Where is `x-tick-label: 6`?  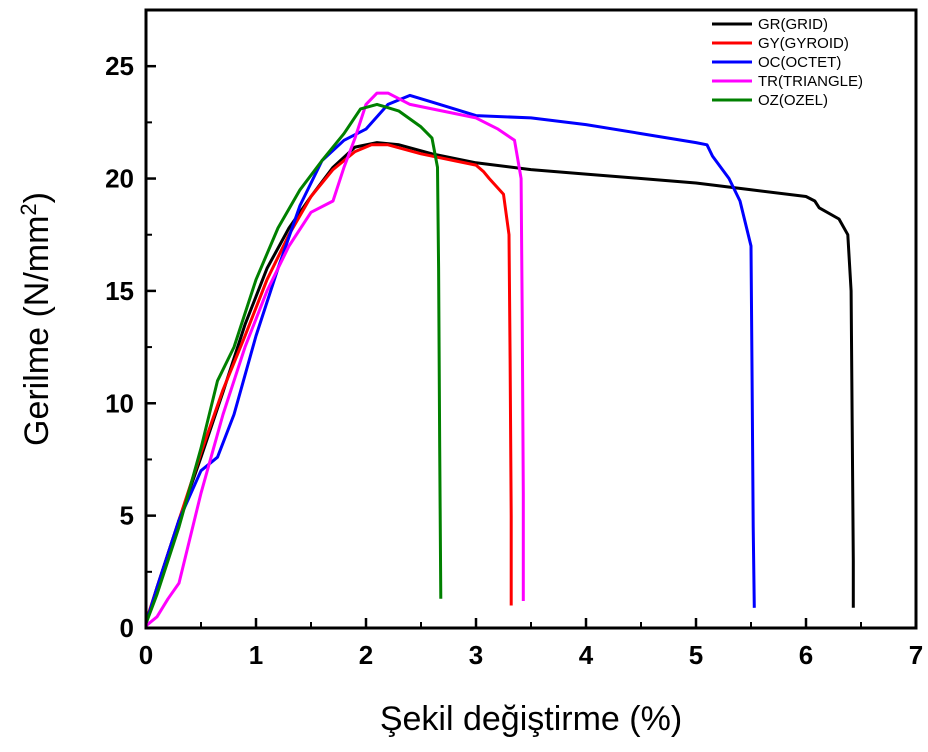
x-tick-label: 6 is located at coordinates (806, 655).